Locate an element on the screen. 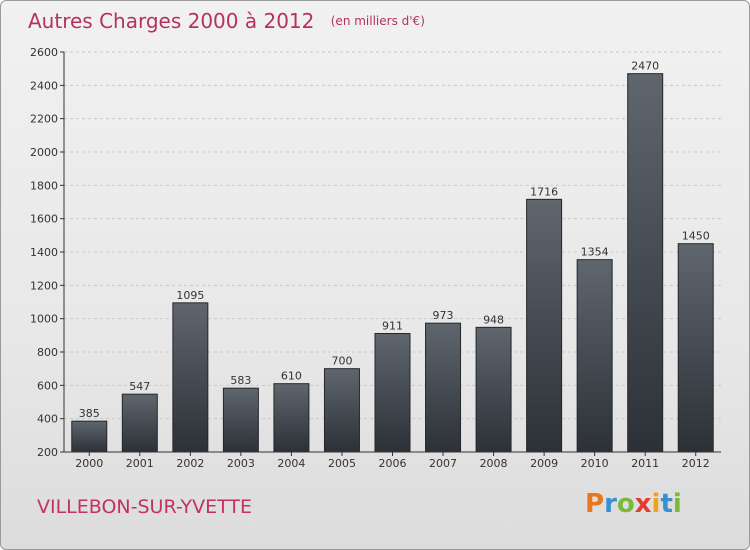 The image size is (750, 550). bar-2005 is located at coordinates (341, 410).